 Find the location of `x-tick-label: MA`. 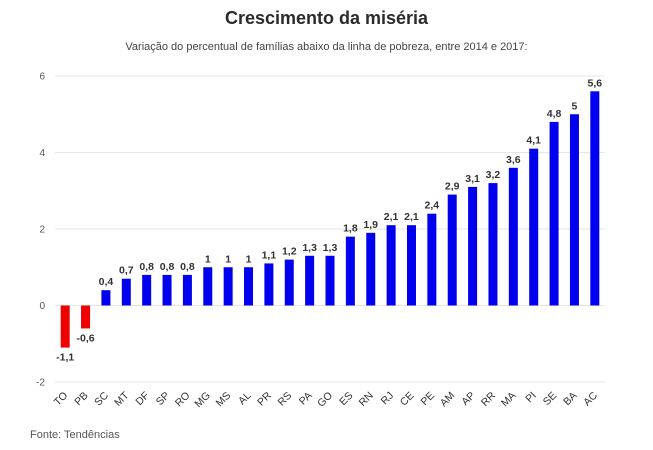

x-tick-label: MA is located at coordinates (509, 400).